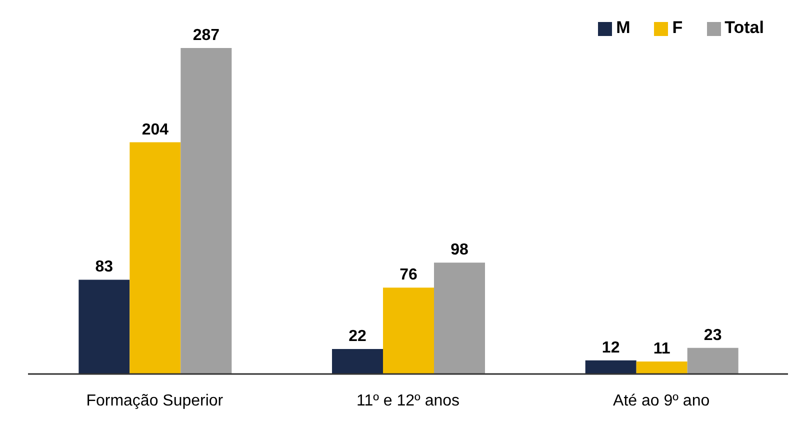 This screenshot has width=809, height=439. Describe the element at coordinates (623, 27) in the screenshot. I see `legend-label: M` at that location.